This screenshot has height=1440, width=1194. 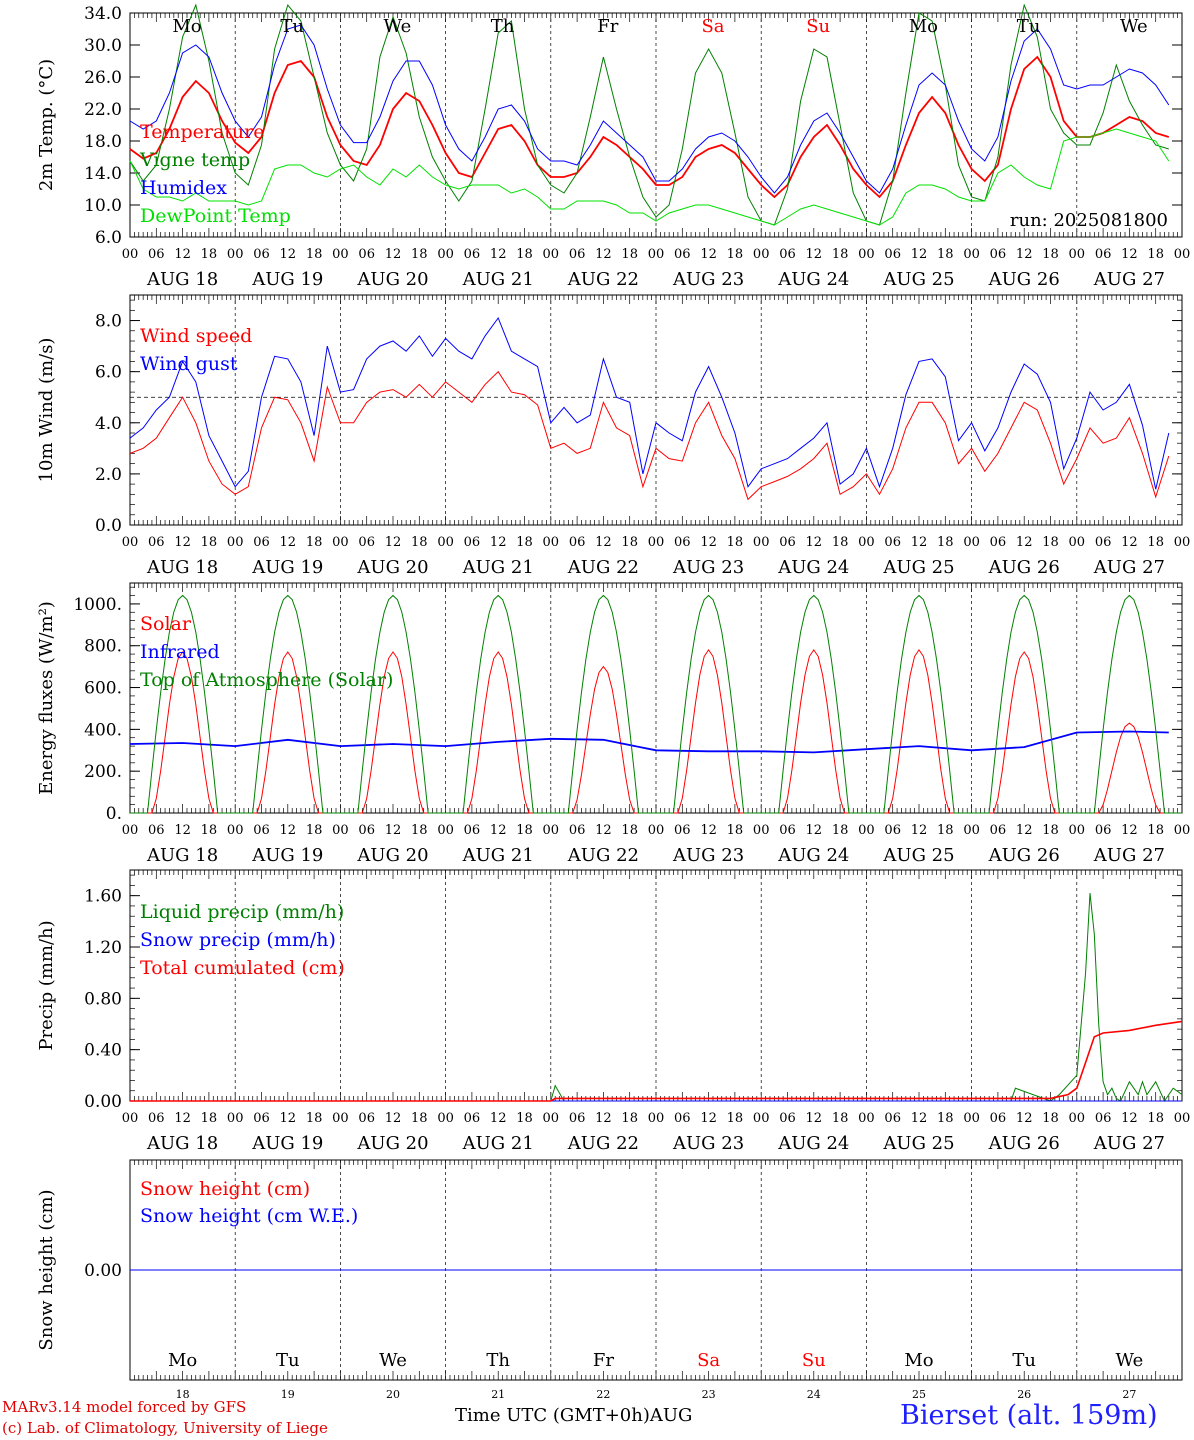 I want to click on weekday-label-bottom: Tu, so click(x=1024, y=1360).